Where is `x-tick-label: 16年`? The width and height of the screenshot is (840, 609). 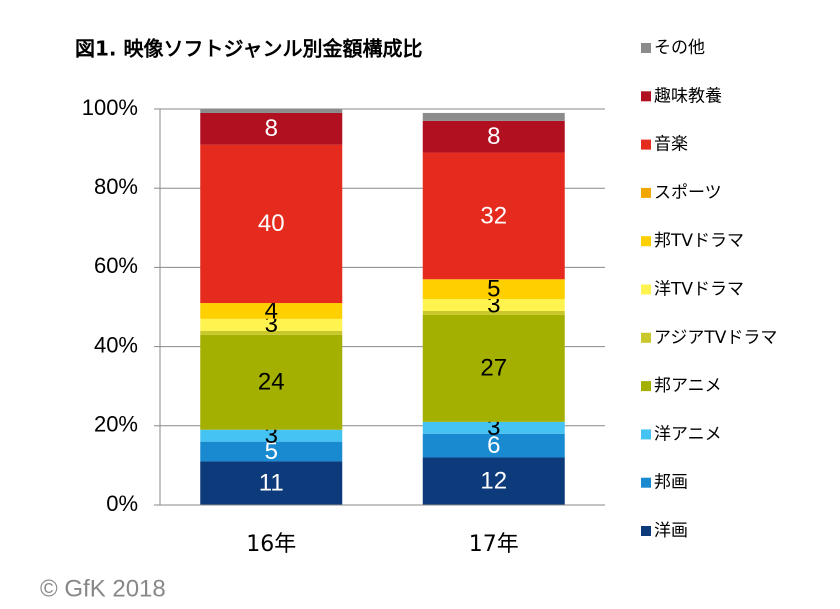
x-tick-label: 16年 is located at coordinates (271, 544).